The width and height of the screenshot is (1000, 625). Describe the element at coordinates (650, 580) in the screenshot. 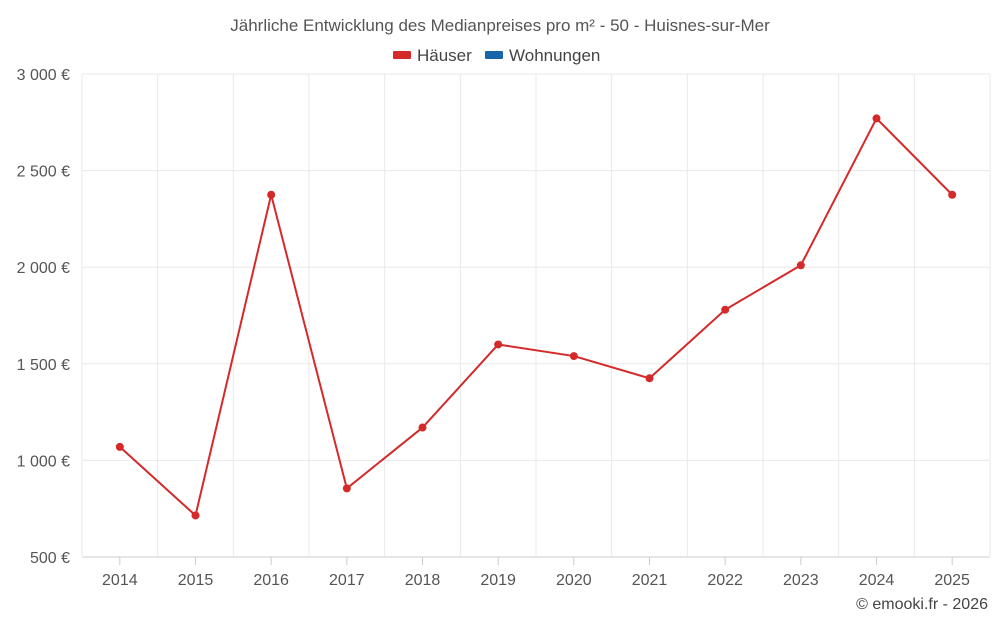

I see `x-tick-label: 2021` at that location.